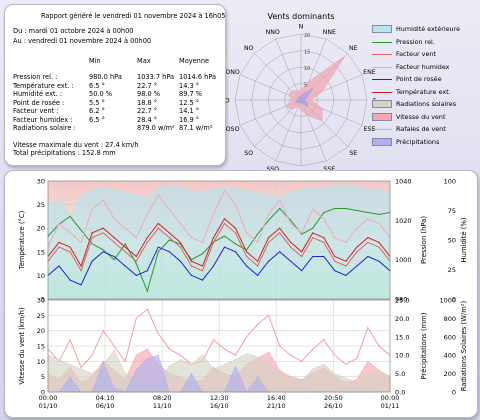 The height and width of the screenshot is (420, 480). I want to click on legend-label: Précipitations, so click(418, 141).